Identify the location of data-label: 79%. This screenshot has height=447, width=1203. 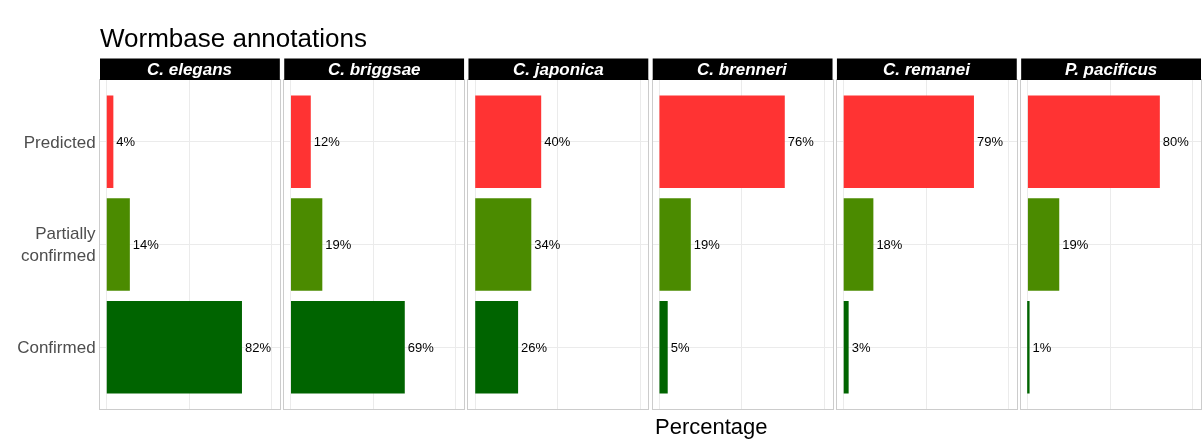
(990, 142).